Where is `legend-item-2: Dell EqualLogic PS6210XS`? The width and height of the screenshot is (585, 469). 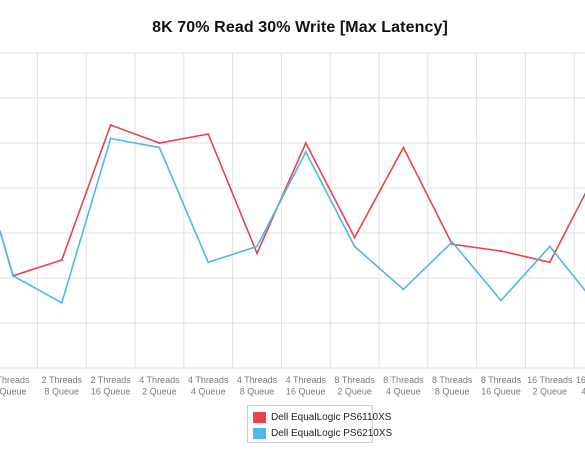 legend-item-2: Dell EqualLogic PS6210XS is located at coordinates (320, 433).